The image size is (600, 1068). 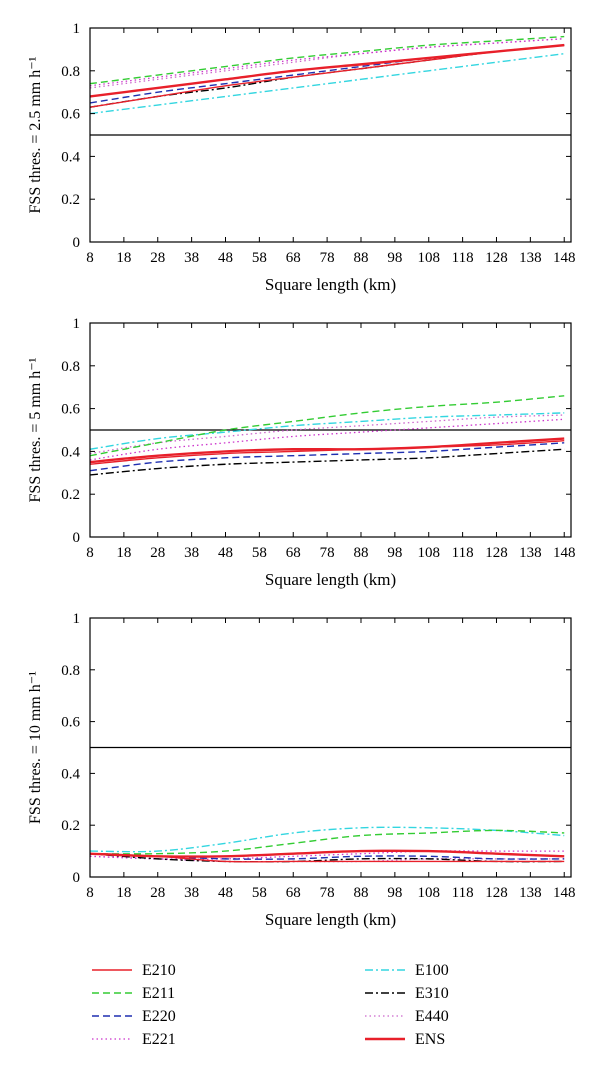 What do you see at coordinates (270, 1005) in the screenshot?
I see `legend: E210 E211 E220 E221 E100 E310 E440 ENS` at bounding box center [270, 1005].